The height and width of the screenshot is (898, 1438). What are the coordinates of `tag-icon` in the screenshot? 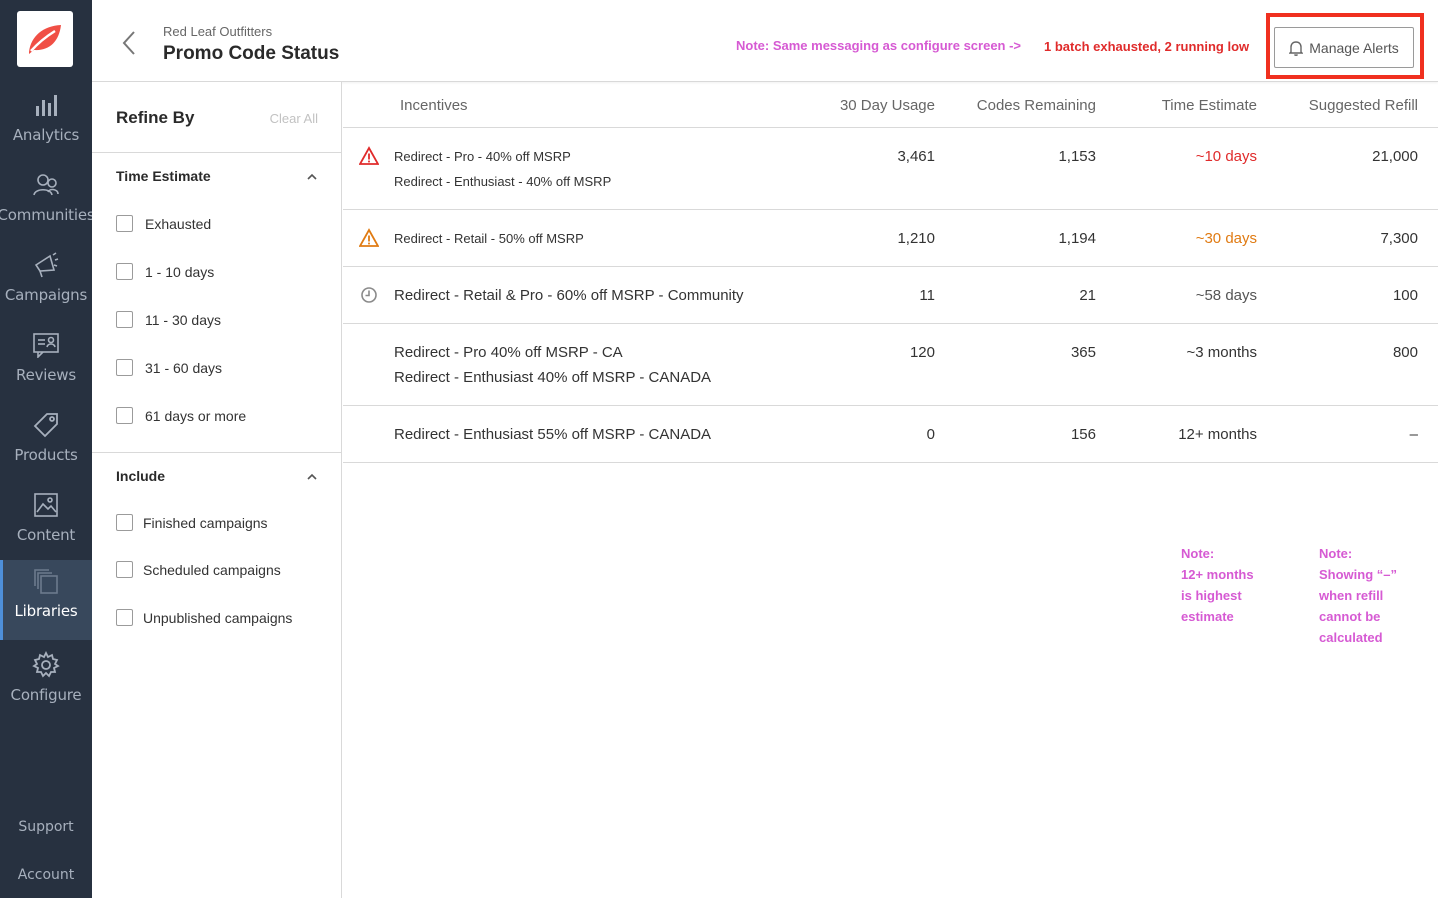 It's located at (46, 425).